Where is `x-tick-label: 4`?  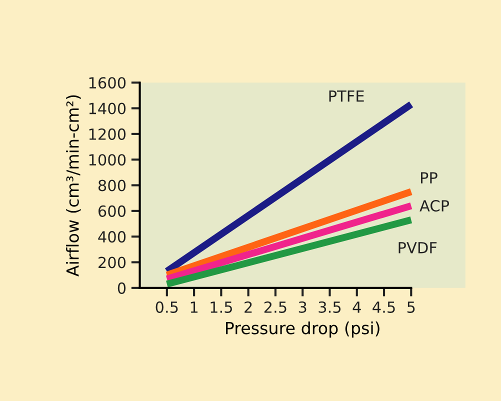
x-tick-label: 4 is located at coordinates (356, 307).